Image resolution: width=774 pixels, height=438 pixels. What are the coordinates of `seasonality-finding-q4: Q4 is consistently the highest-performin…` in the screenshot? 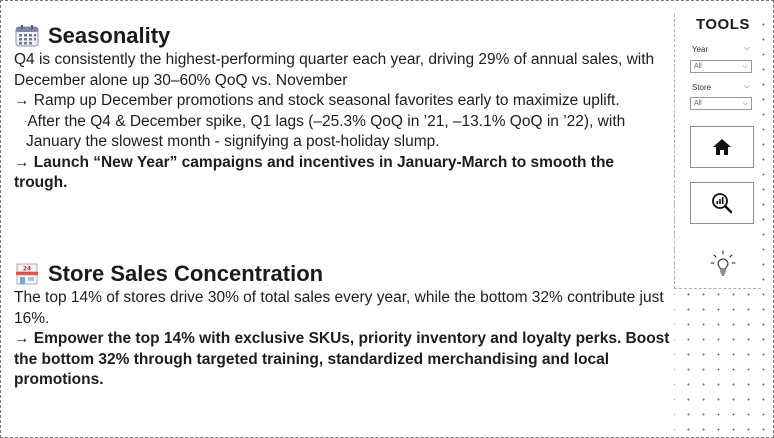 It's located at (334, 70).